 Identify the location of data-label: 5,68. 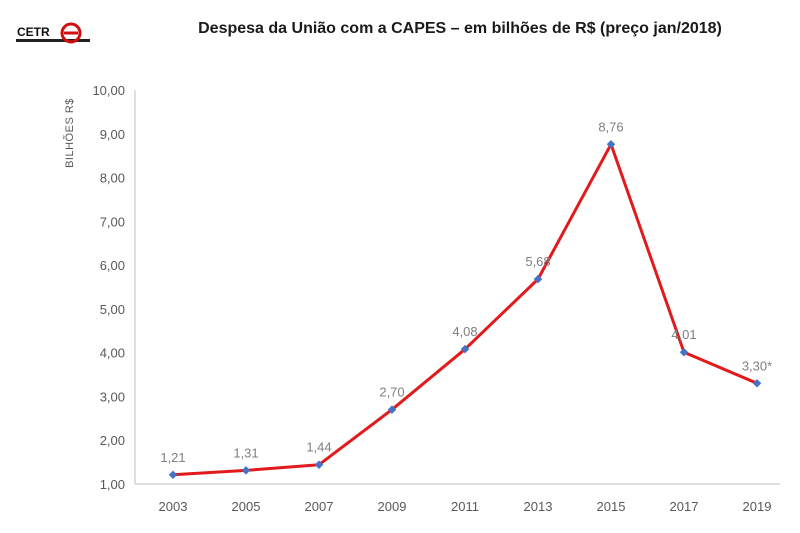
(537, 261).